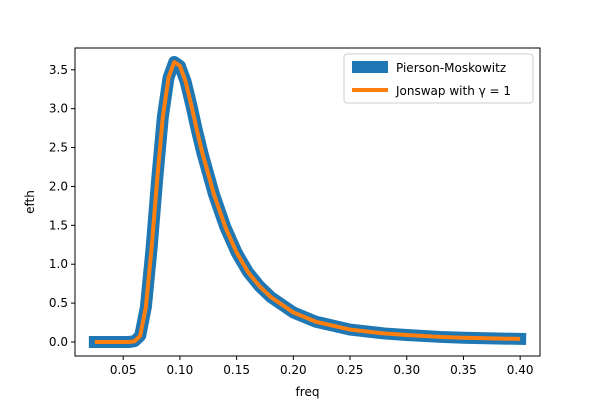  I want to click on x-tick-label: 0.35, so click(463, 370).